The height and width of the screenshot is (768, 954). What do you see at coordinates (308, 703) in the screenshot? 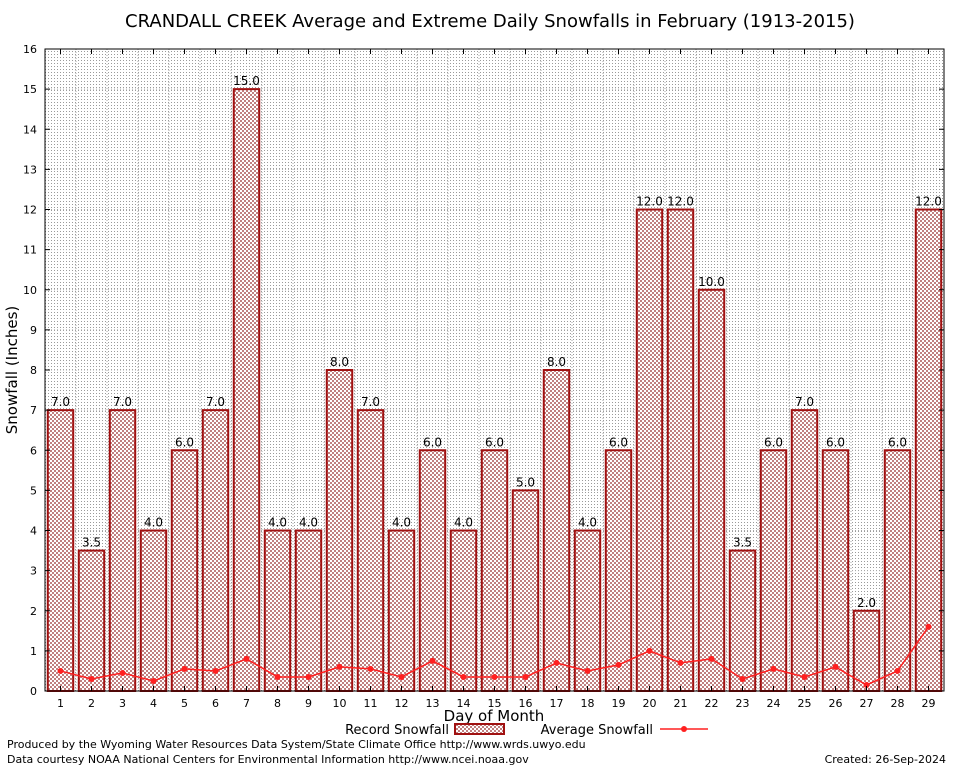
I see `x-tick-label: 9` at bounding box center [308, 703].